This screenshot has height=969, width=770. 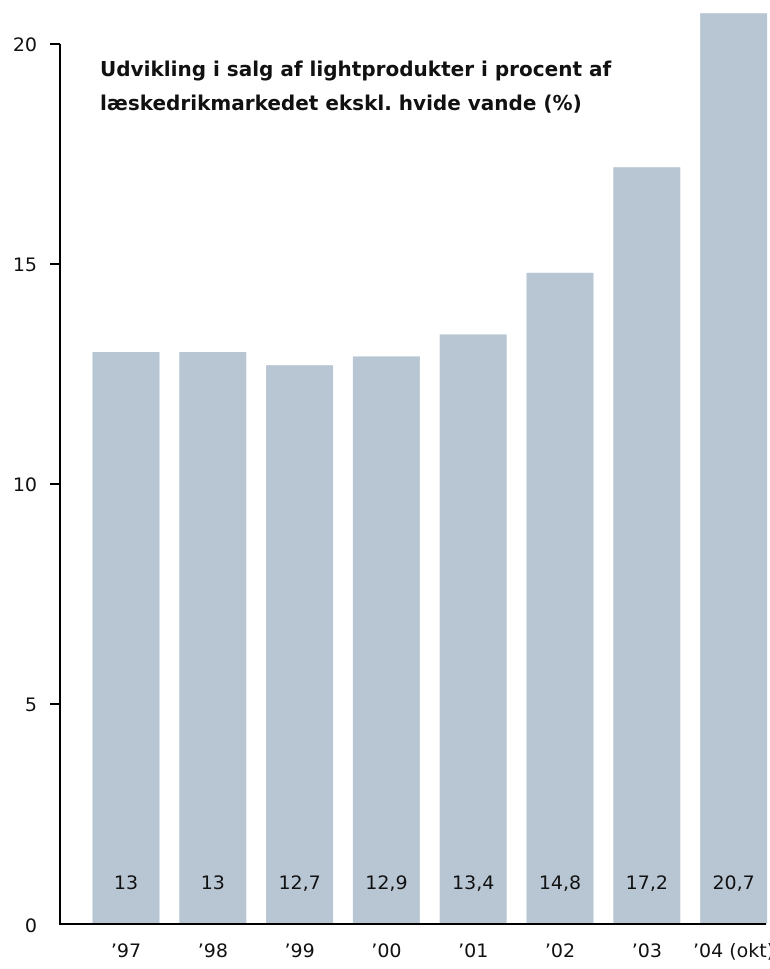 What do you see at coordinates (31, 705) in the screenshot?
I see `y-tick-label-1: 5` at bounding box center [31, 705].